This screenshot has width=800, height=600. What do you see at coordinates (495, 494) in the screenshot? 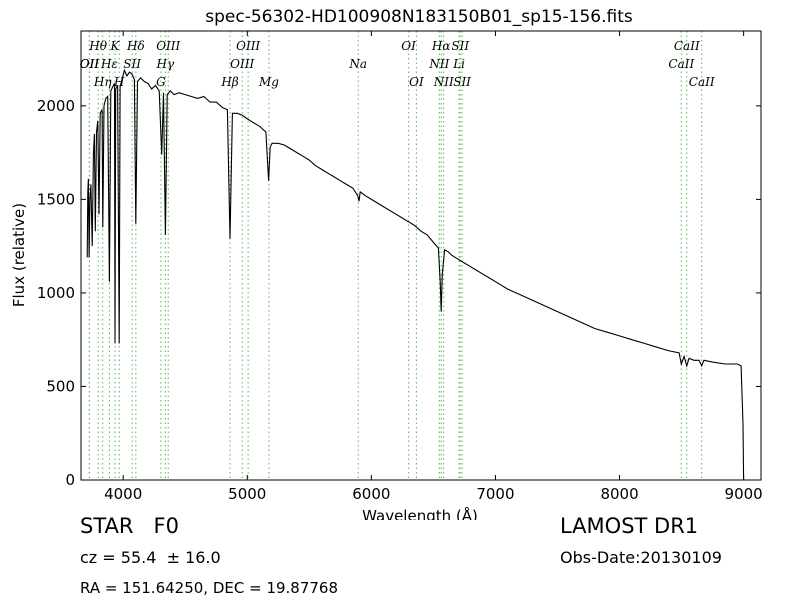
I see `x-tick-label-3: 7000` at bounding box center [495, 494].